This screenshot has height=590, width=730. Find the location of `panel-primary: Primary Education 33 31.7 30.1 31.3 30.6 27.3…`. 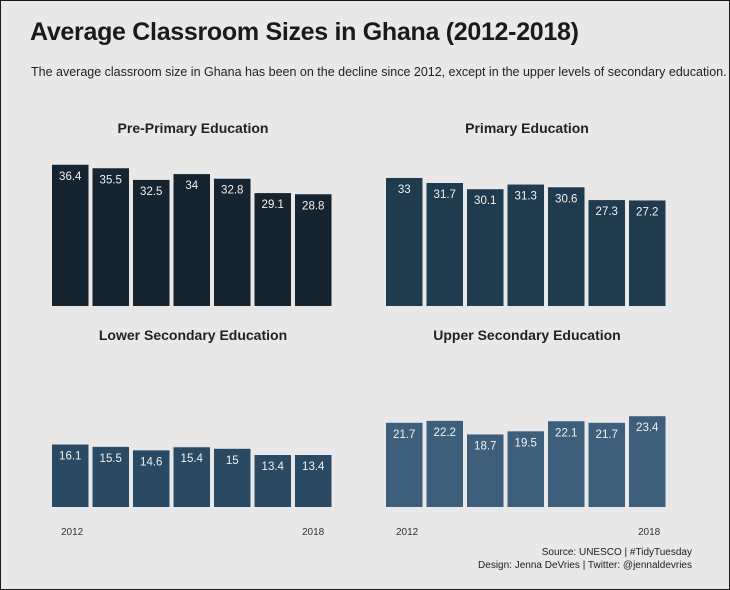

panel-primary: Primary Education 33 31.7 30.1 31.3 30.6 27.3… is located at coordinates (527, 215).